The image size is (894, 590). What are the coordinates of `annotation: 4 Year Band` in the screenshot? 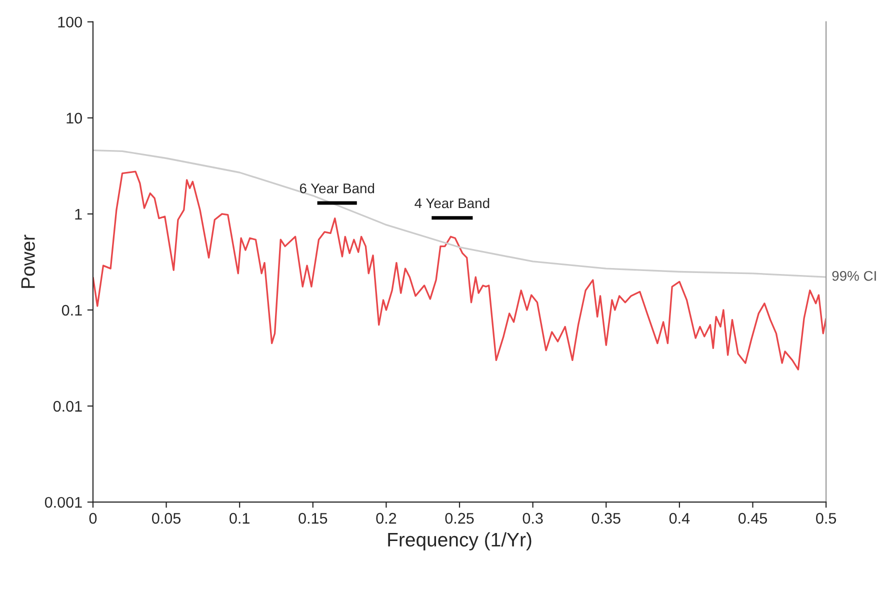 It's located at (452, 203).